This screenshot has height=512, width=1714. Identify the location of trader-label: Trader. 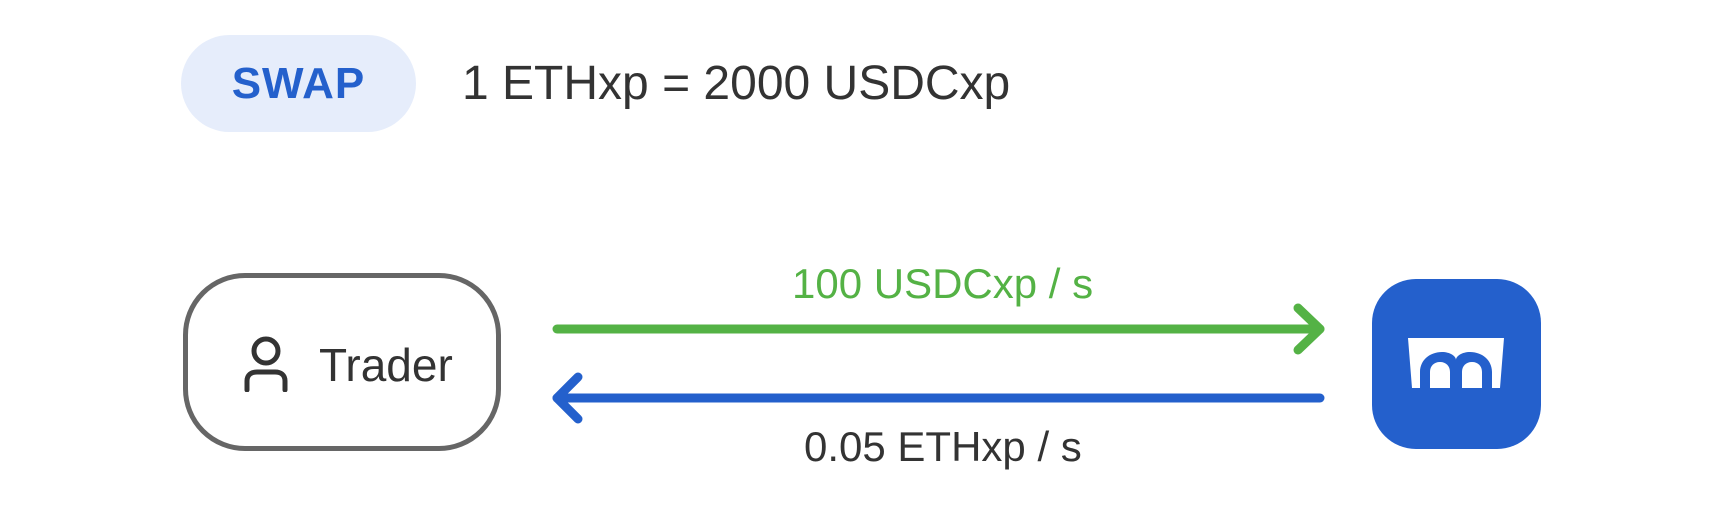
(386, 365).